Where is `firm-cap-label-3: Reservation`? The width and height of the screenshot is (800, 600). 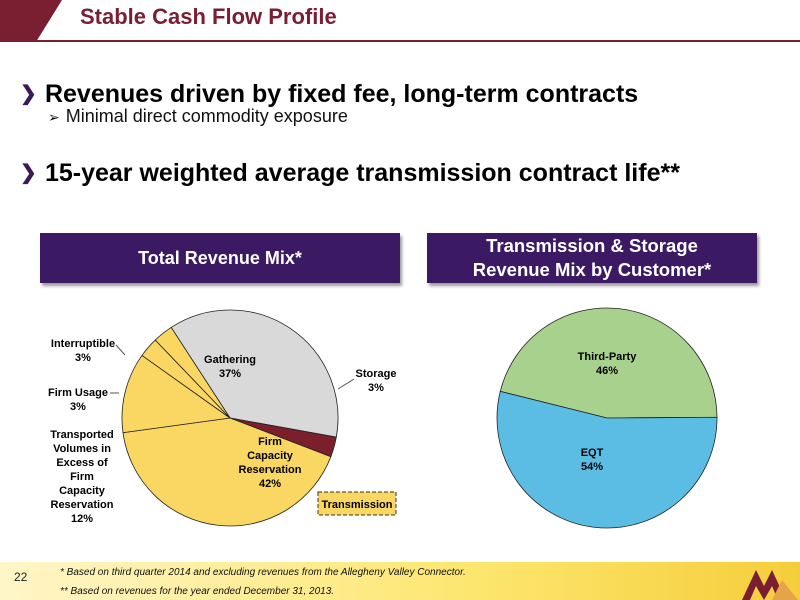 firm-cap-label-3: Reservation is located at coordinates (270, 470).